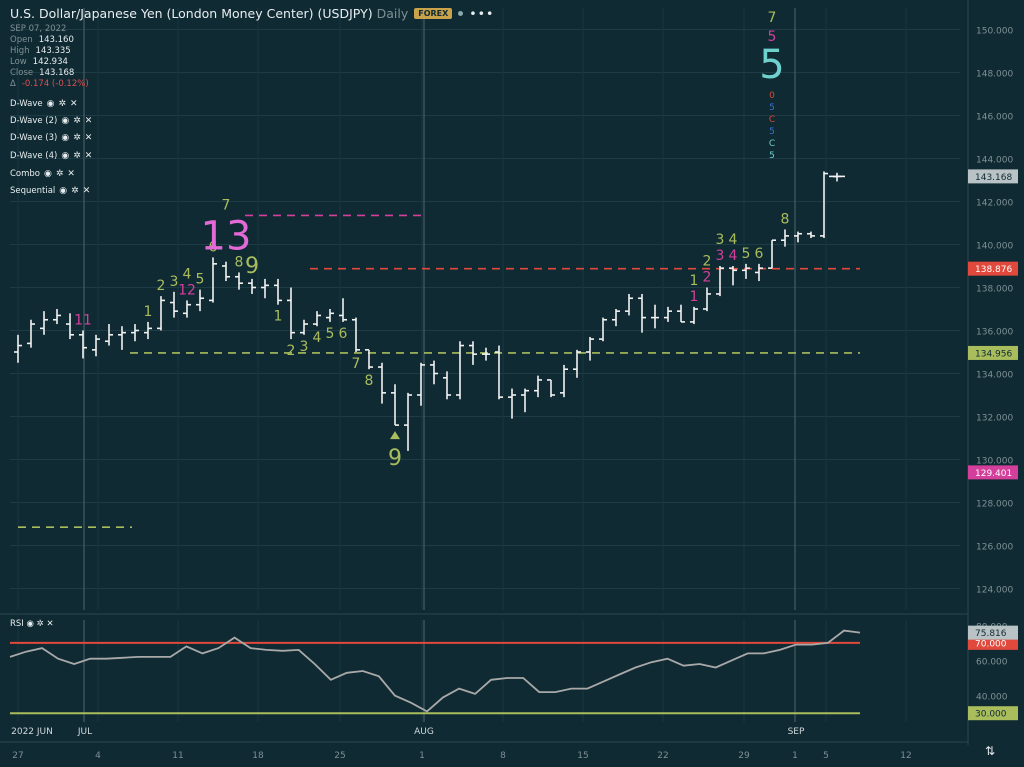 The height and width of the screenshot is (767, 1024). I want to click on price-tick-label: 128.000, so click(994, 505).